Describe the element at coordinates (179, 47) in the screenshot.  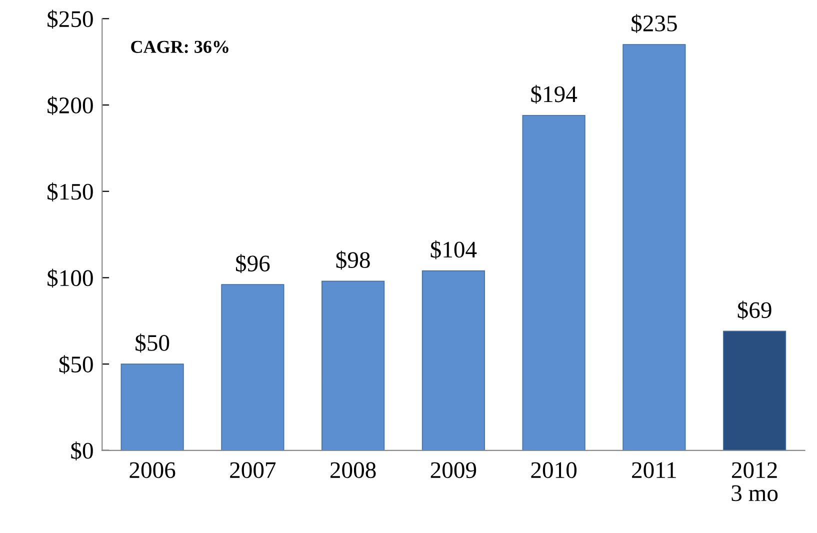
I see `annotation: CAGR: 36%` at that location.